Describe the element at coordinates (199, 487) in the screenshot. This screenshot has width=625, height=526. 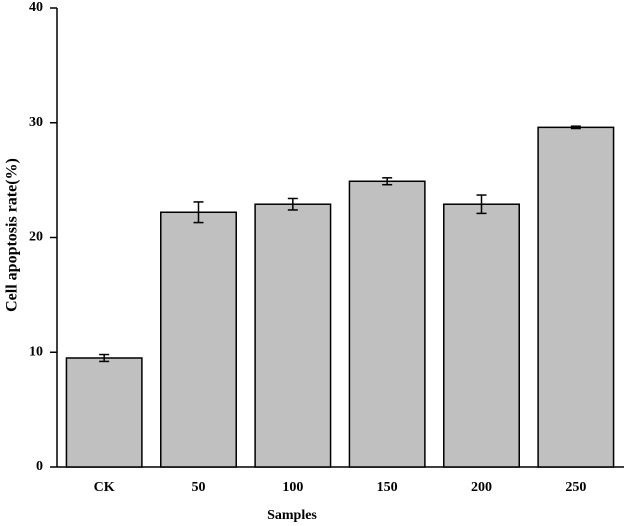
I see `x-tick-label: 50` at that location.